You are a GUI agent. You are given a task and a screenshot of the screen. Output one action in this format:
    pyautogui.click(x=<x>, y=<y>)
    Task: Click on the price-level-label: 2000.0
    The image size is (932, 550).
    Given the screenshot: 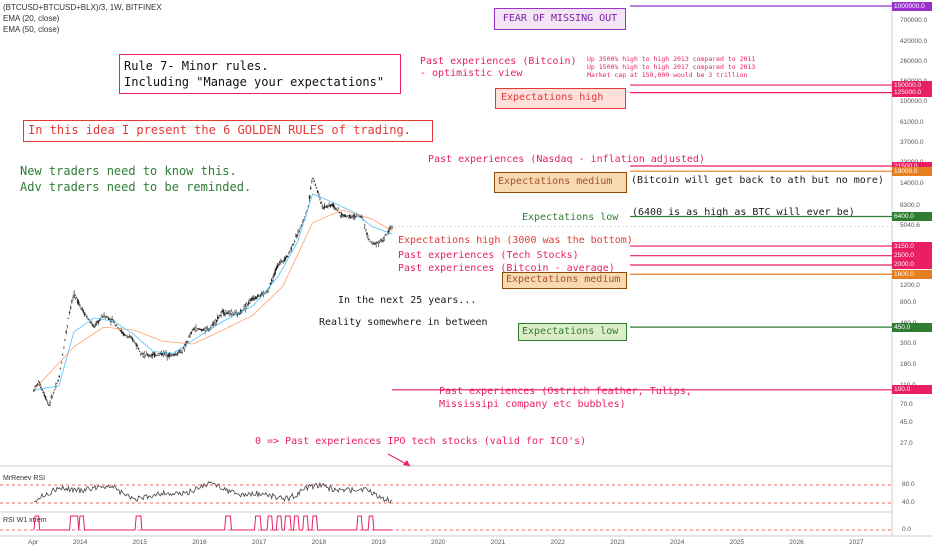 What is the action you would take?
    pyautogui.click(x=912, y=265)
    